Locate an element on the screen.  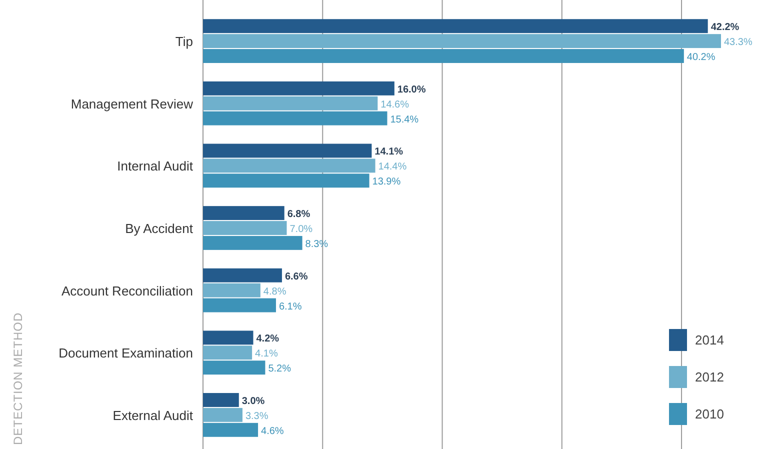
data-label: 4.1% is located at coordinates (266, 354).